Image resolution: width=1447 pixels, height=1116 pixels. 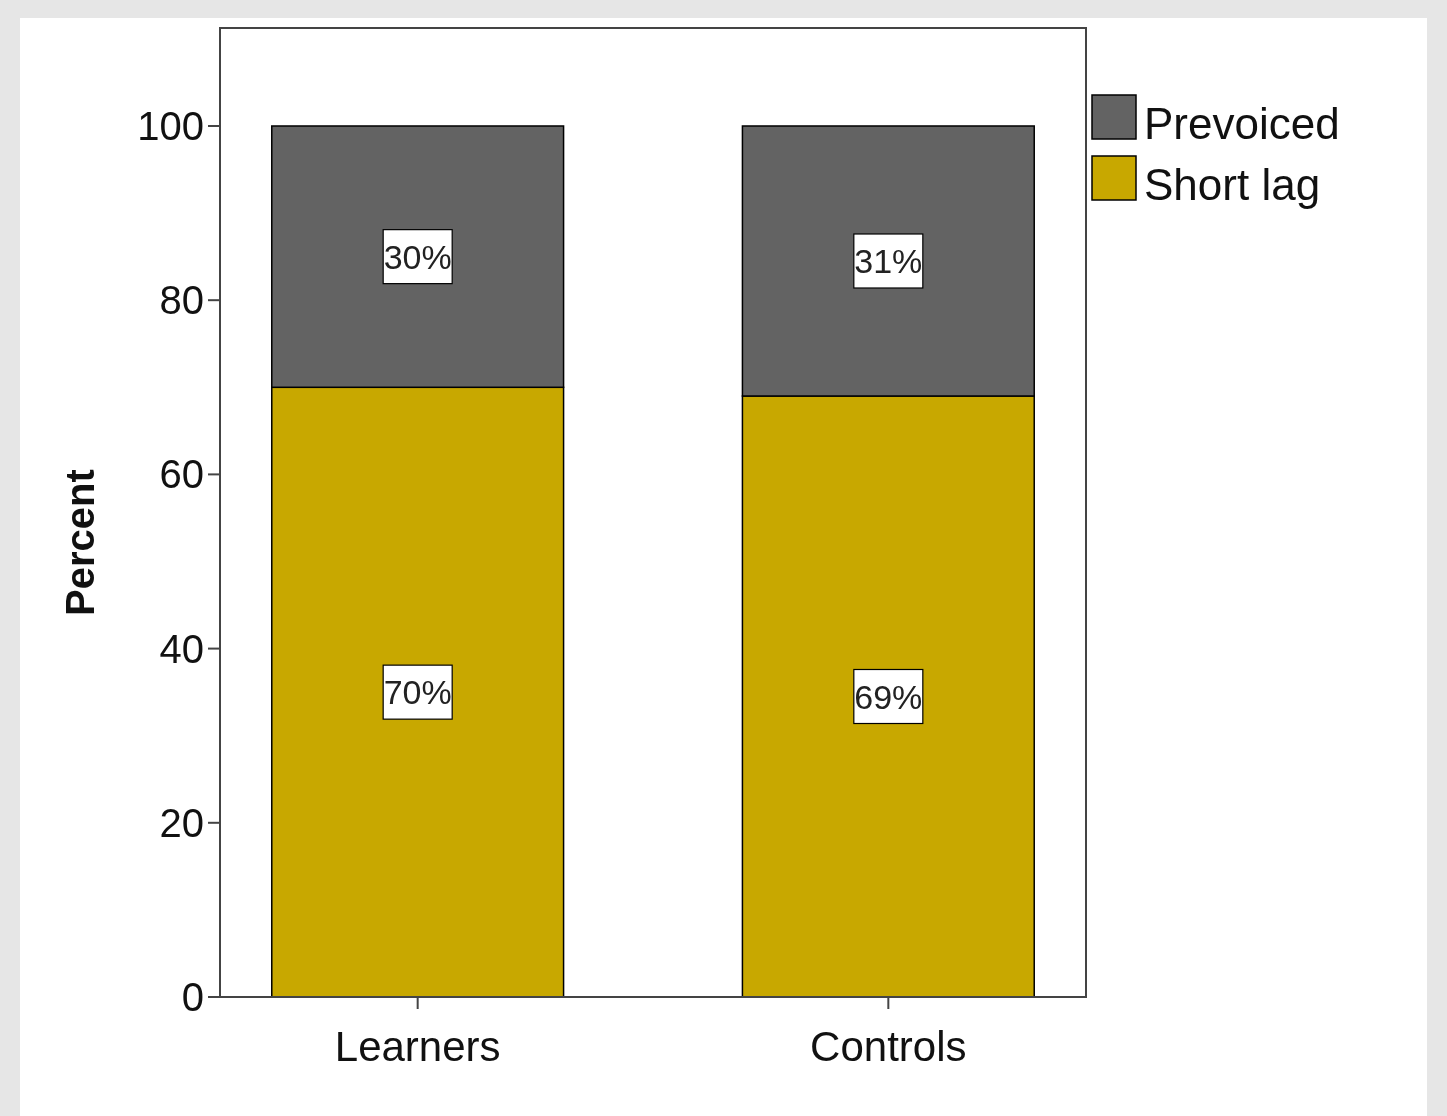 I want to click on data-label: 30%, so click(x=417, y=256).